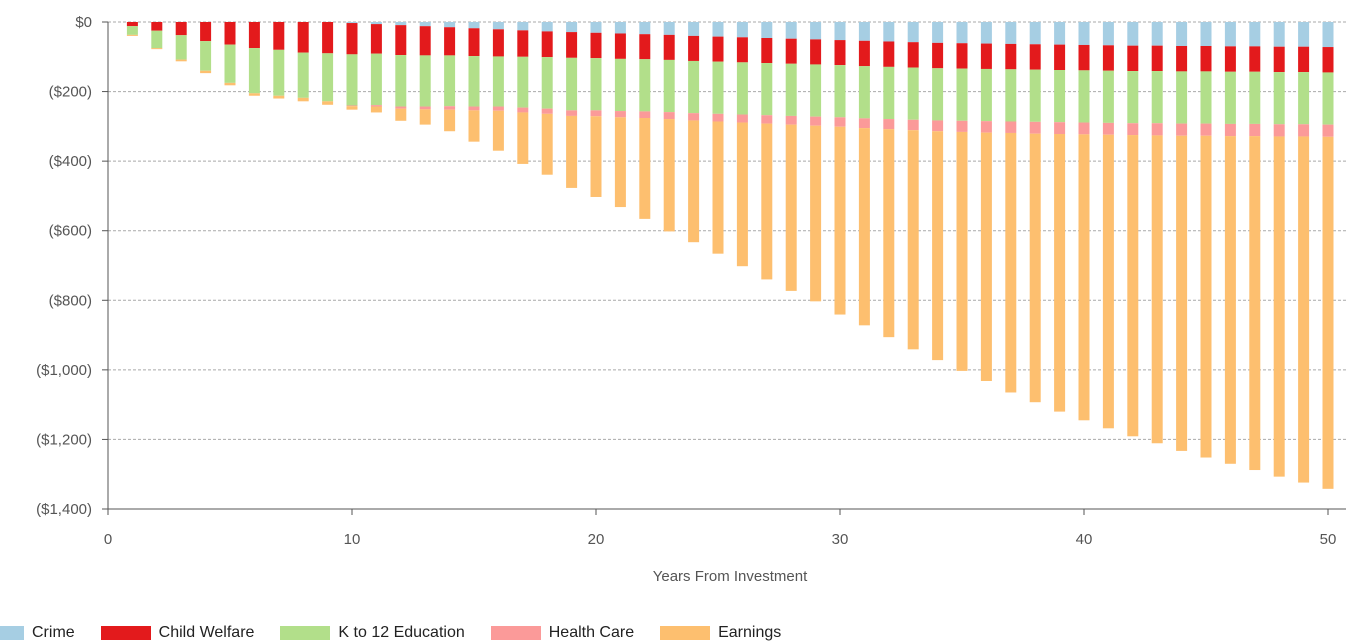  Describe the element at coordinates (83, 22) in the screenshot. I see `y-tick-label: $0` at that location.